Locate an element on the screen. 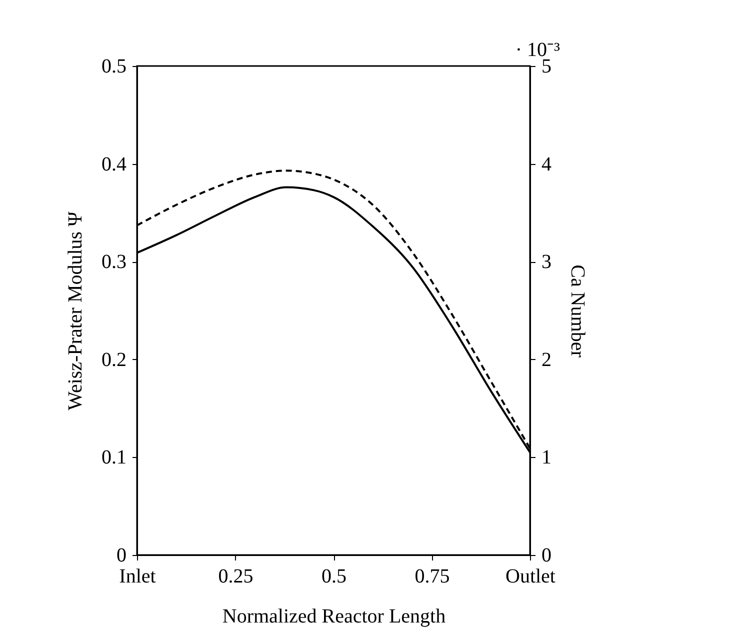 The width and height of the screenshot is (729, 641). y-tick-label: 0 is located at coordinates (121, 555).